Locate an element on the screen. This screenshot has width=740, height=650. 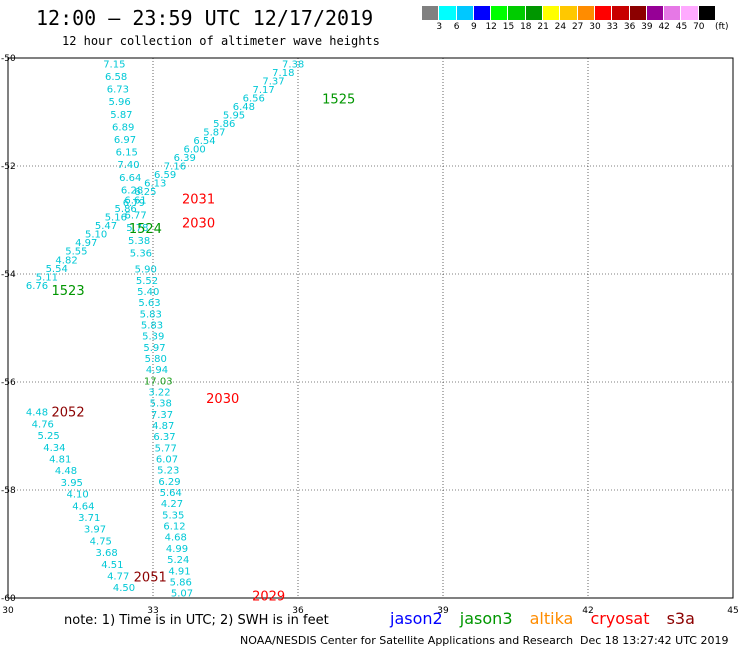
wave-height-value: 4.87 is located at coordinates (163, 426).